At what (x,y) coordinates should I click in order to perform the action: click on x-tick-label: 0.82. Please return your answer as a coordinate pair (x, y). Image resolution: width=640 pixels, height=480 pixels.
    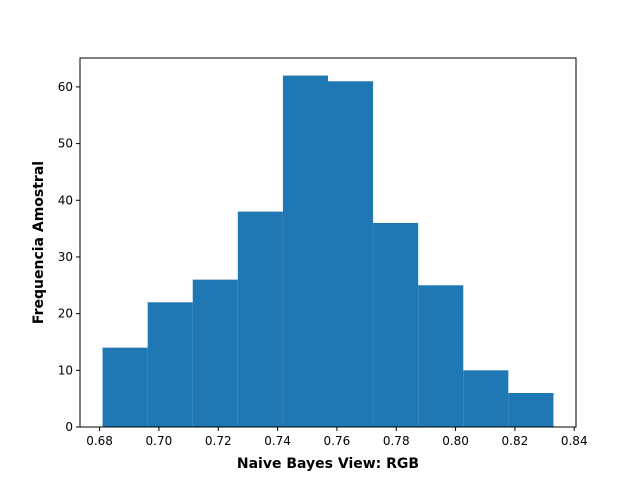
    Looking at the image, I should click on (515, 441).